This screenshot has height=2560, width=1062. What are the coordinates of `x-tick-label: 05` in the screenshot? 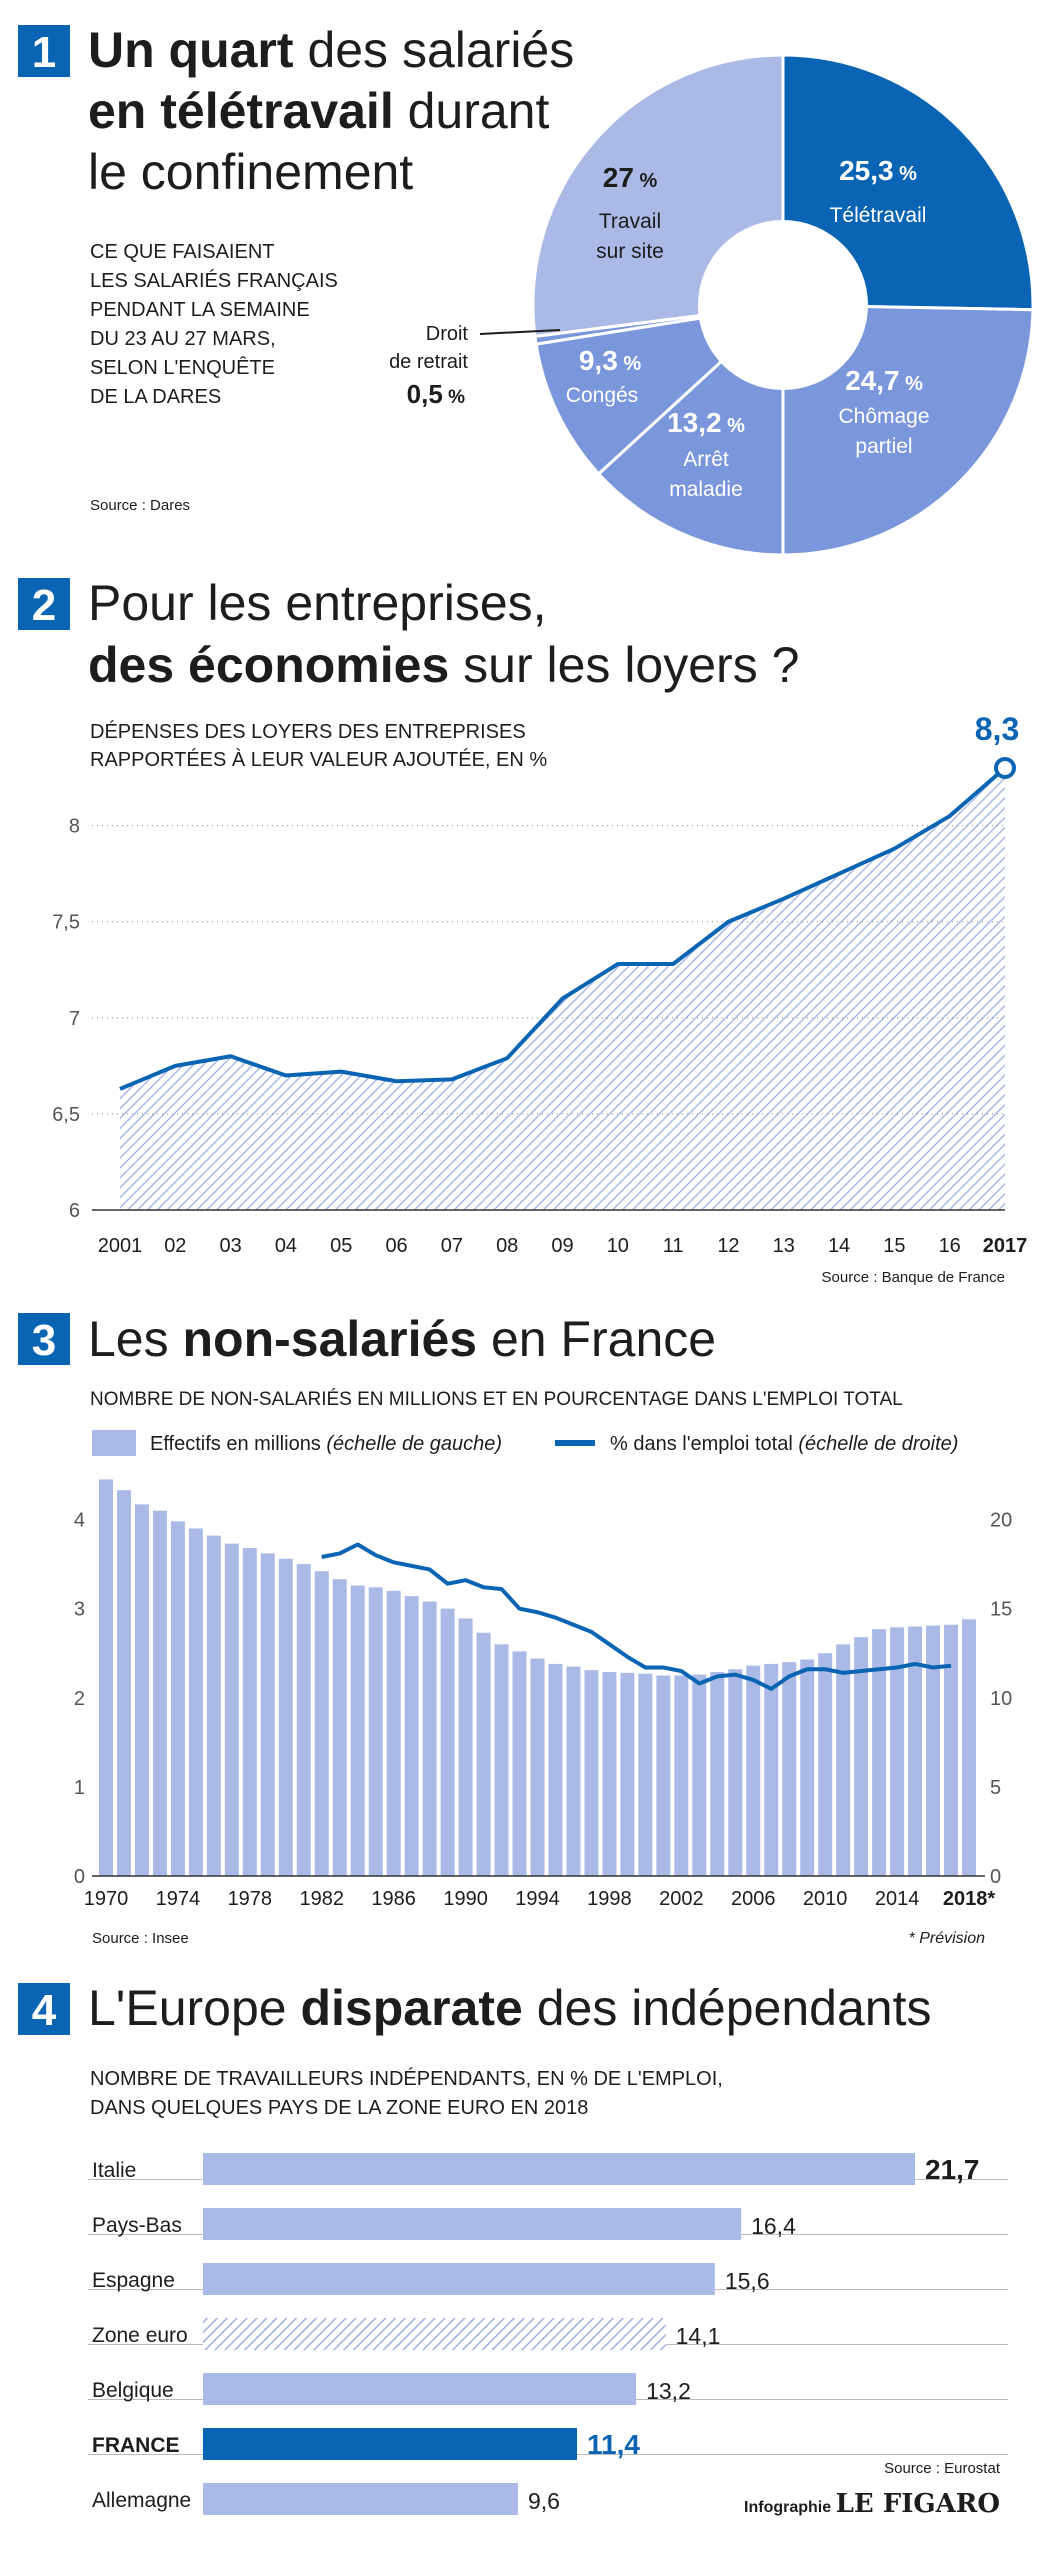 It's located at (341, 1246).